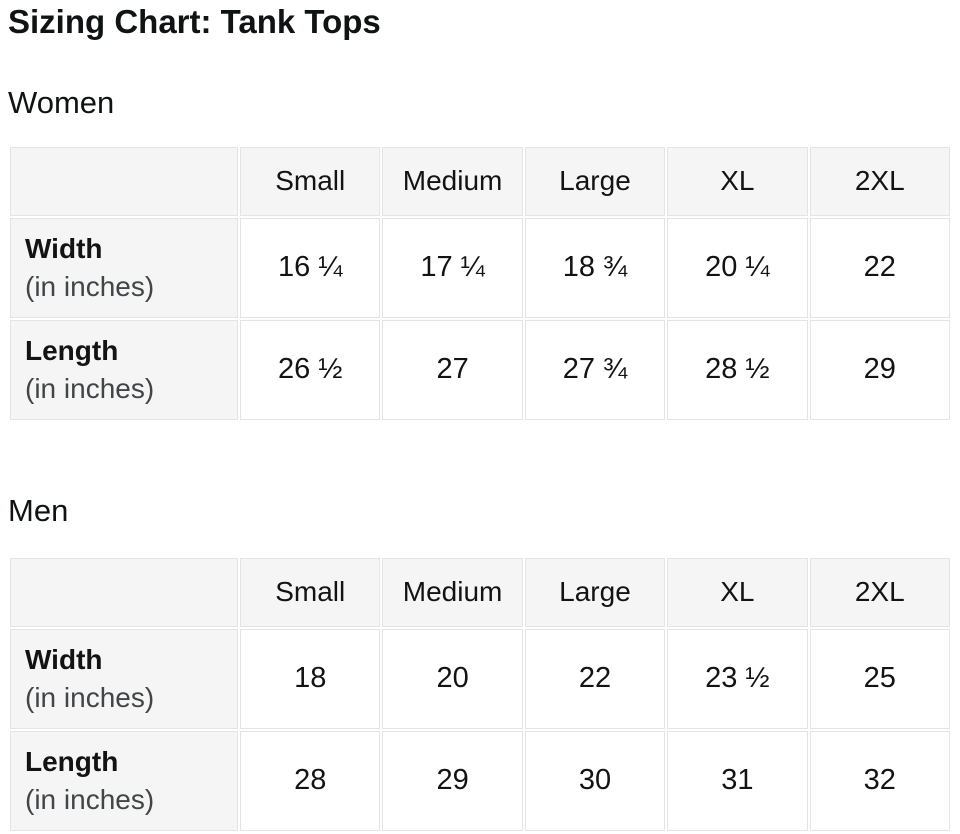  What do you see at coordinates (737, 678) in the screenshot?
I see `men-width-xl: 23 ½` at bounding box center [737, 678].